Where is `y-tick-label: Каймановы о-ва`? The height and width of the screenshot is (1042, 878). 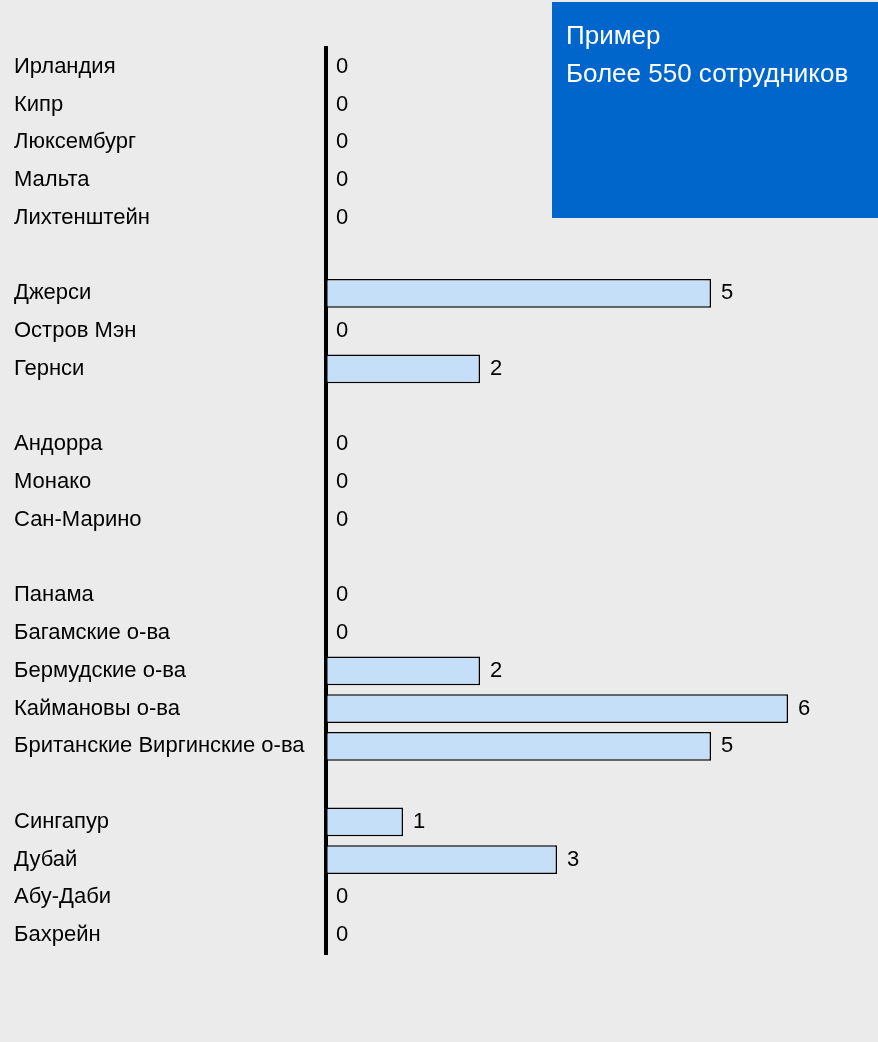 y-tick-label: Каймановы о-ва is located at coordinates (97, 707).